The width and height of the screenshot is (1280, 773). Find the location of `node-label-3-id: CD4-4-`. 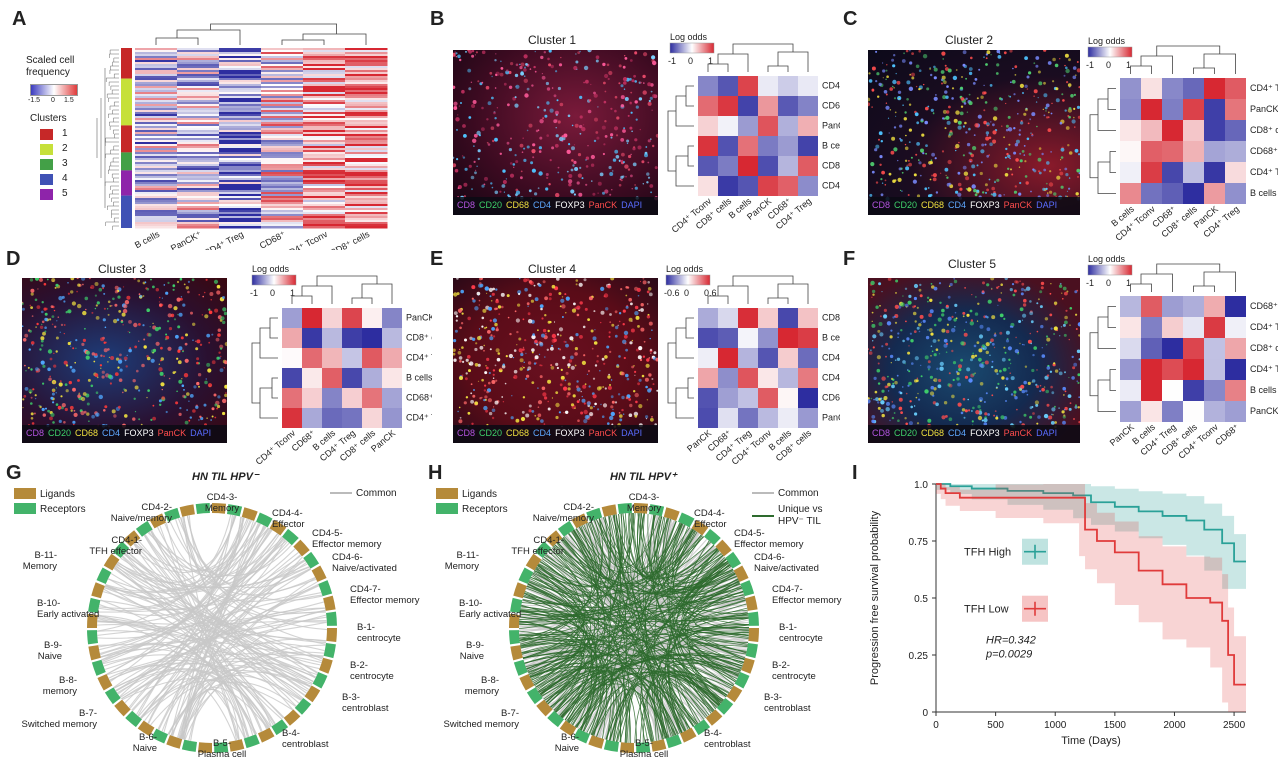

node-label-3-id: CD4-4- is located at coordinates (287, 513).